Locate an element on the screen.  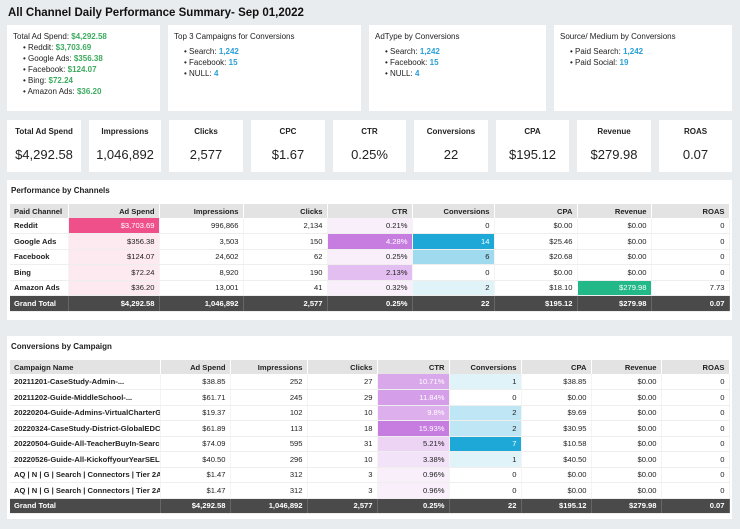
table-cell: 102 is located at coordinates (269, 413).